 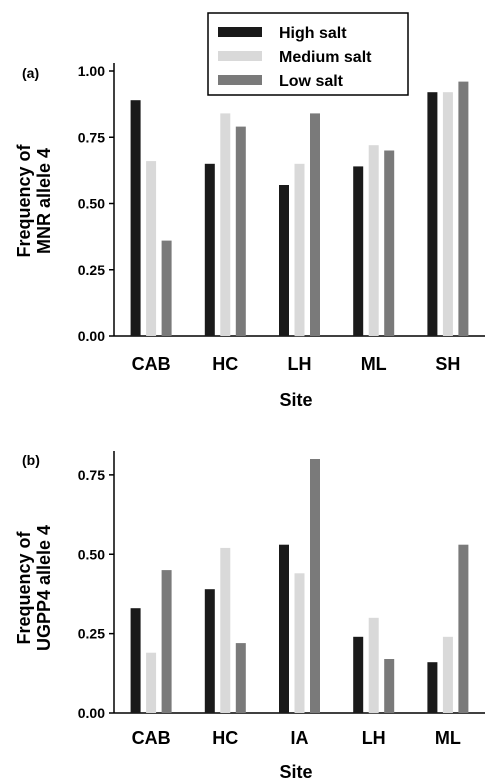 I want to click on bar-ia-high-salt, so click(x=284, y=628).